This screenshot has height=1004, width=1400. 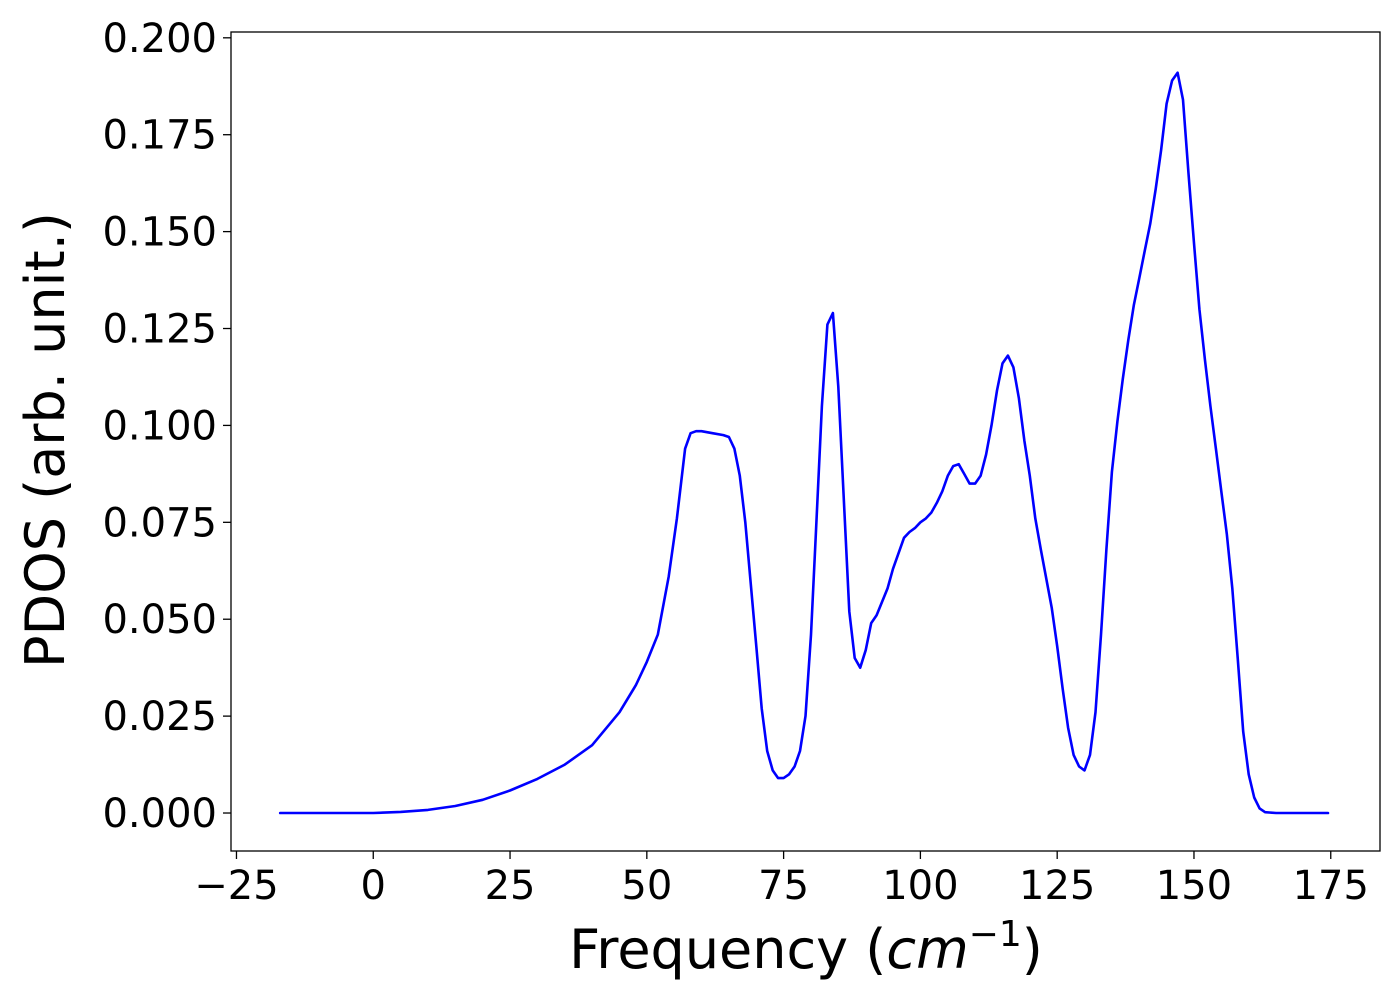 What do you see at coordinates (159, 330) in the screenshot?
I see `y-tick-label: 0.125` at bounding box center [159, 330].